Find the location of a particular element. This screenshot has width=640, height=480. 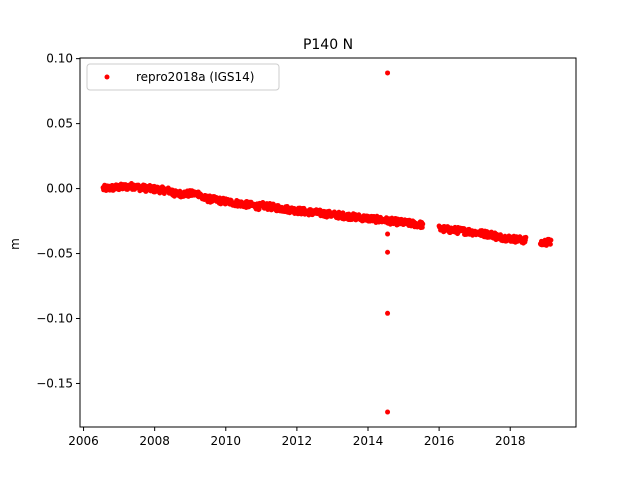

y-tick-label: −0.10 is located at coordinates (54, 319).